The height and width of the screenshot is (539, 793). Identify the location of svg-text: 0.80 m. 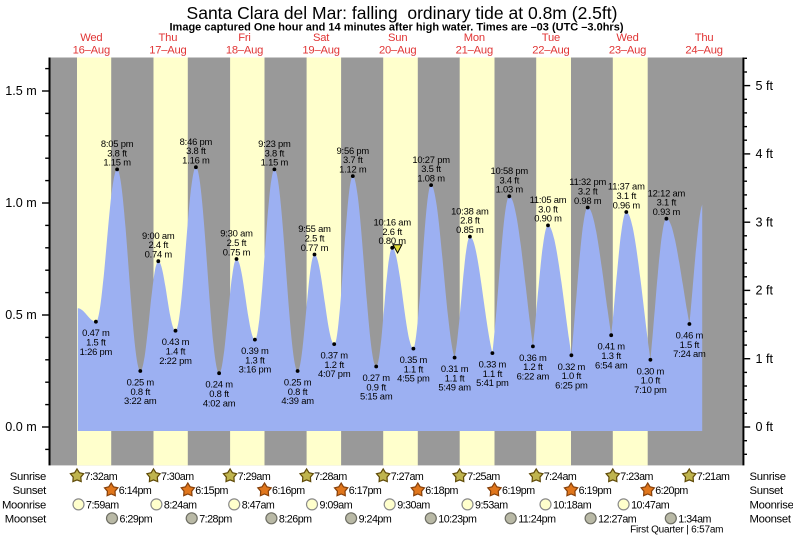
(392, 240).